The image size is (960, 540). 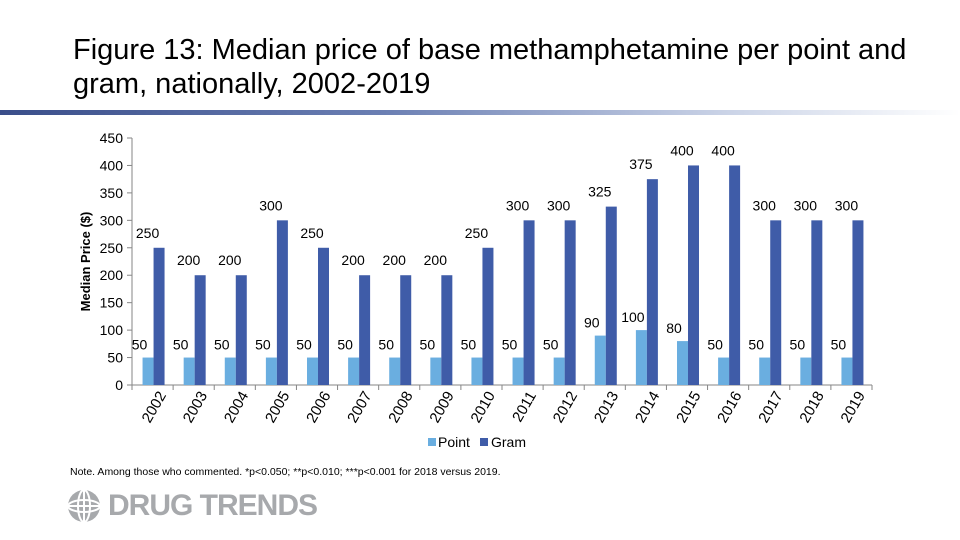 What do you see at coordinates (776, 302) in the screenshot?
I see `bar-gram-2017` at bounding box center [776, 302].